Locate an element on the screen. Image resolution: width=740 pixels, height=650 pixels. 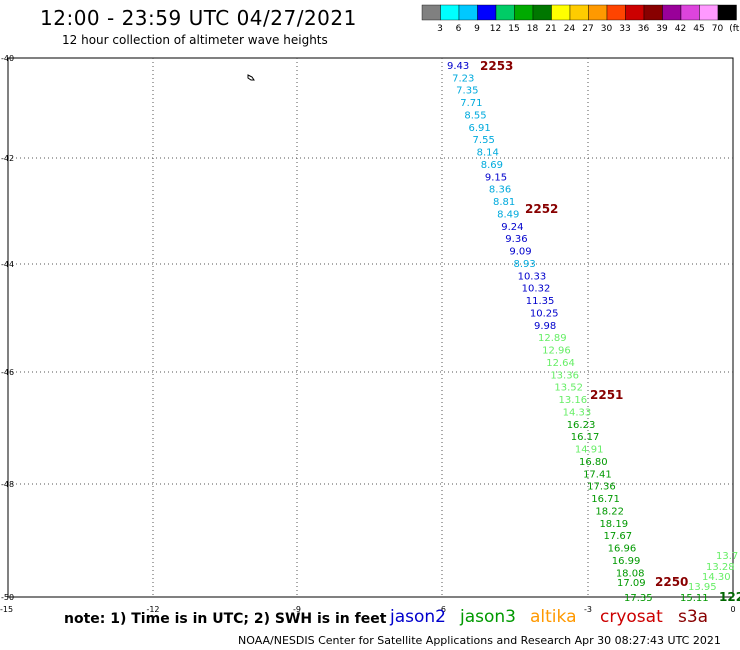
colorbar-label: 27 is located at coordinates (587, 29).